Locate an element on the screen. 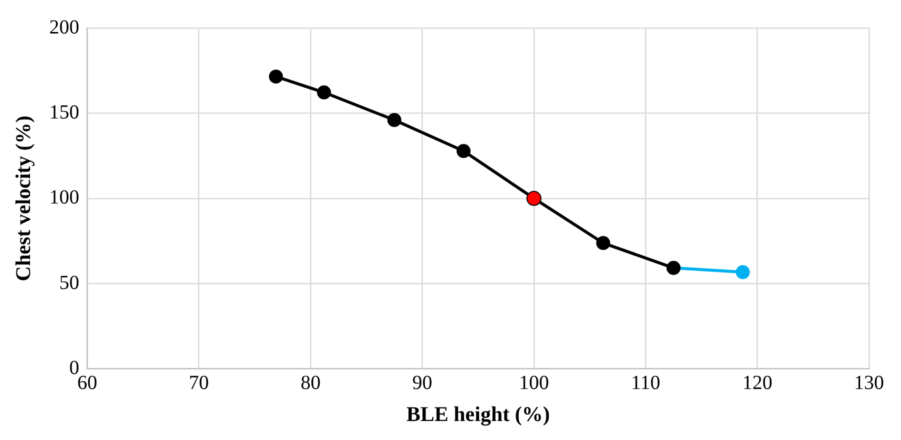 Image resolution: width=901 pixels, height=440 pixels. x-tick-label: 130 is located at coordinates (869, 383).